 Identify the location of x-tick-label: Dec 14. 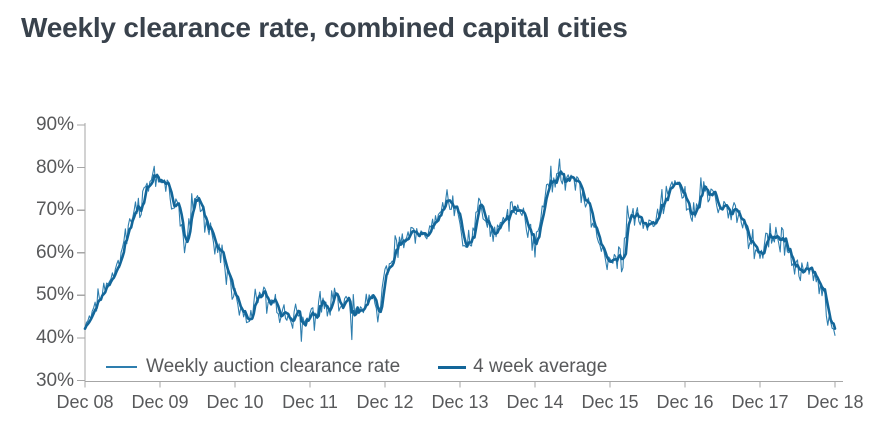
(535, 402).